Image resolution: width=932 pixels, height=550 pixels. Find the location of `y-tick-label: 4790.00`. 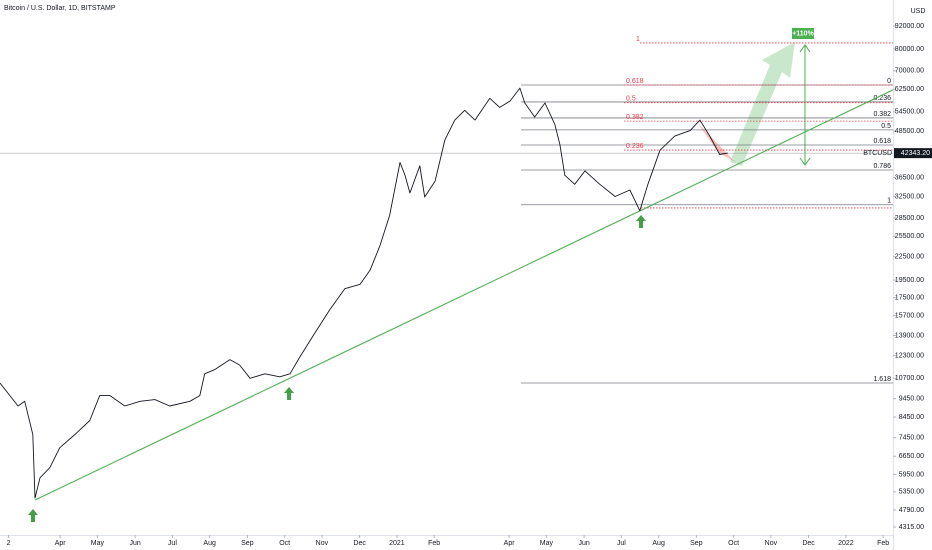

y-tick-label: 4790.00 is located at coordinates (911, 510).